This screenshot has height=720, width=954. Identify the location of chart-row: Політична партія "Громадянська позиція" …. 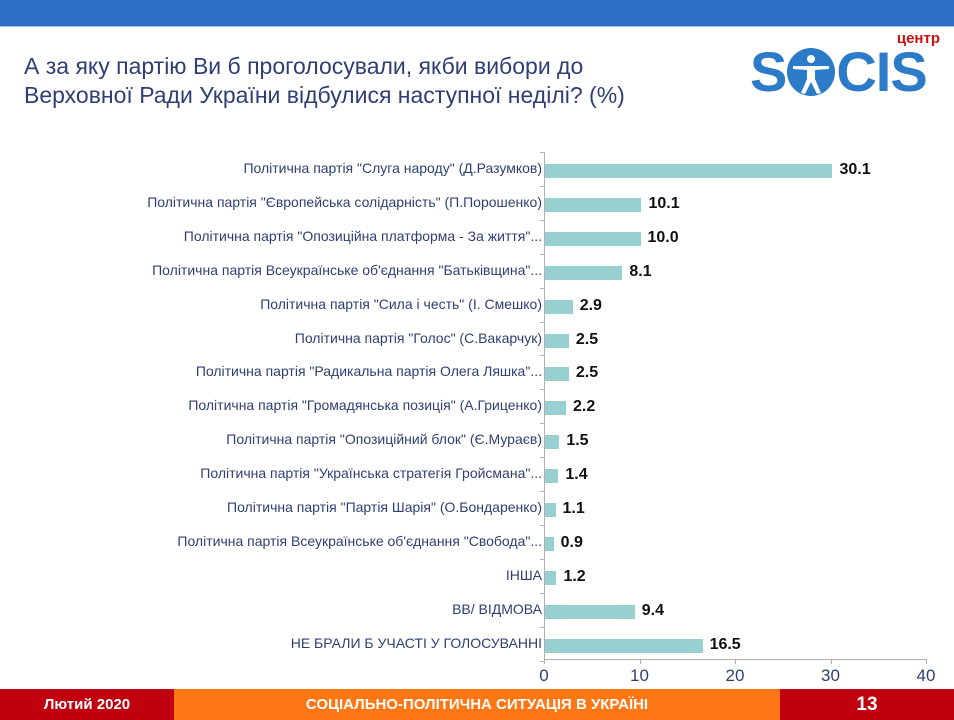
(477, 406).